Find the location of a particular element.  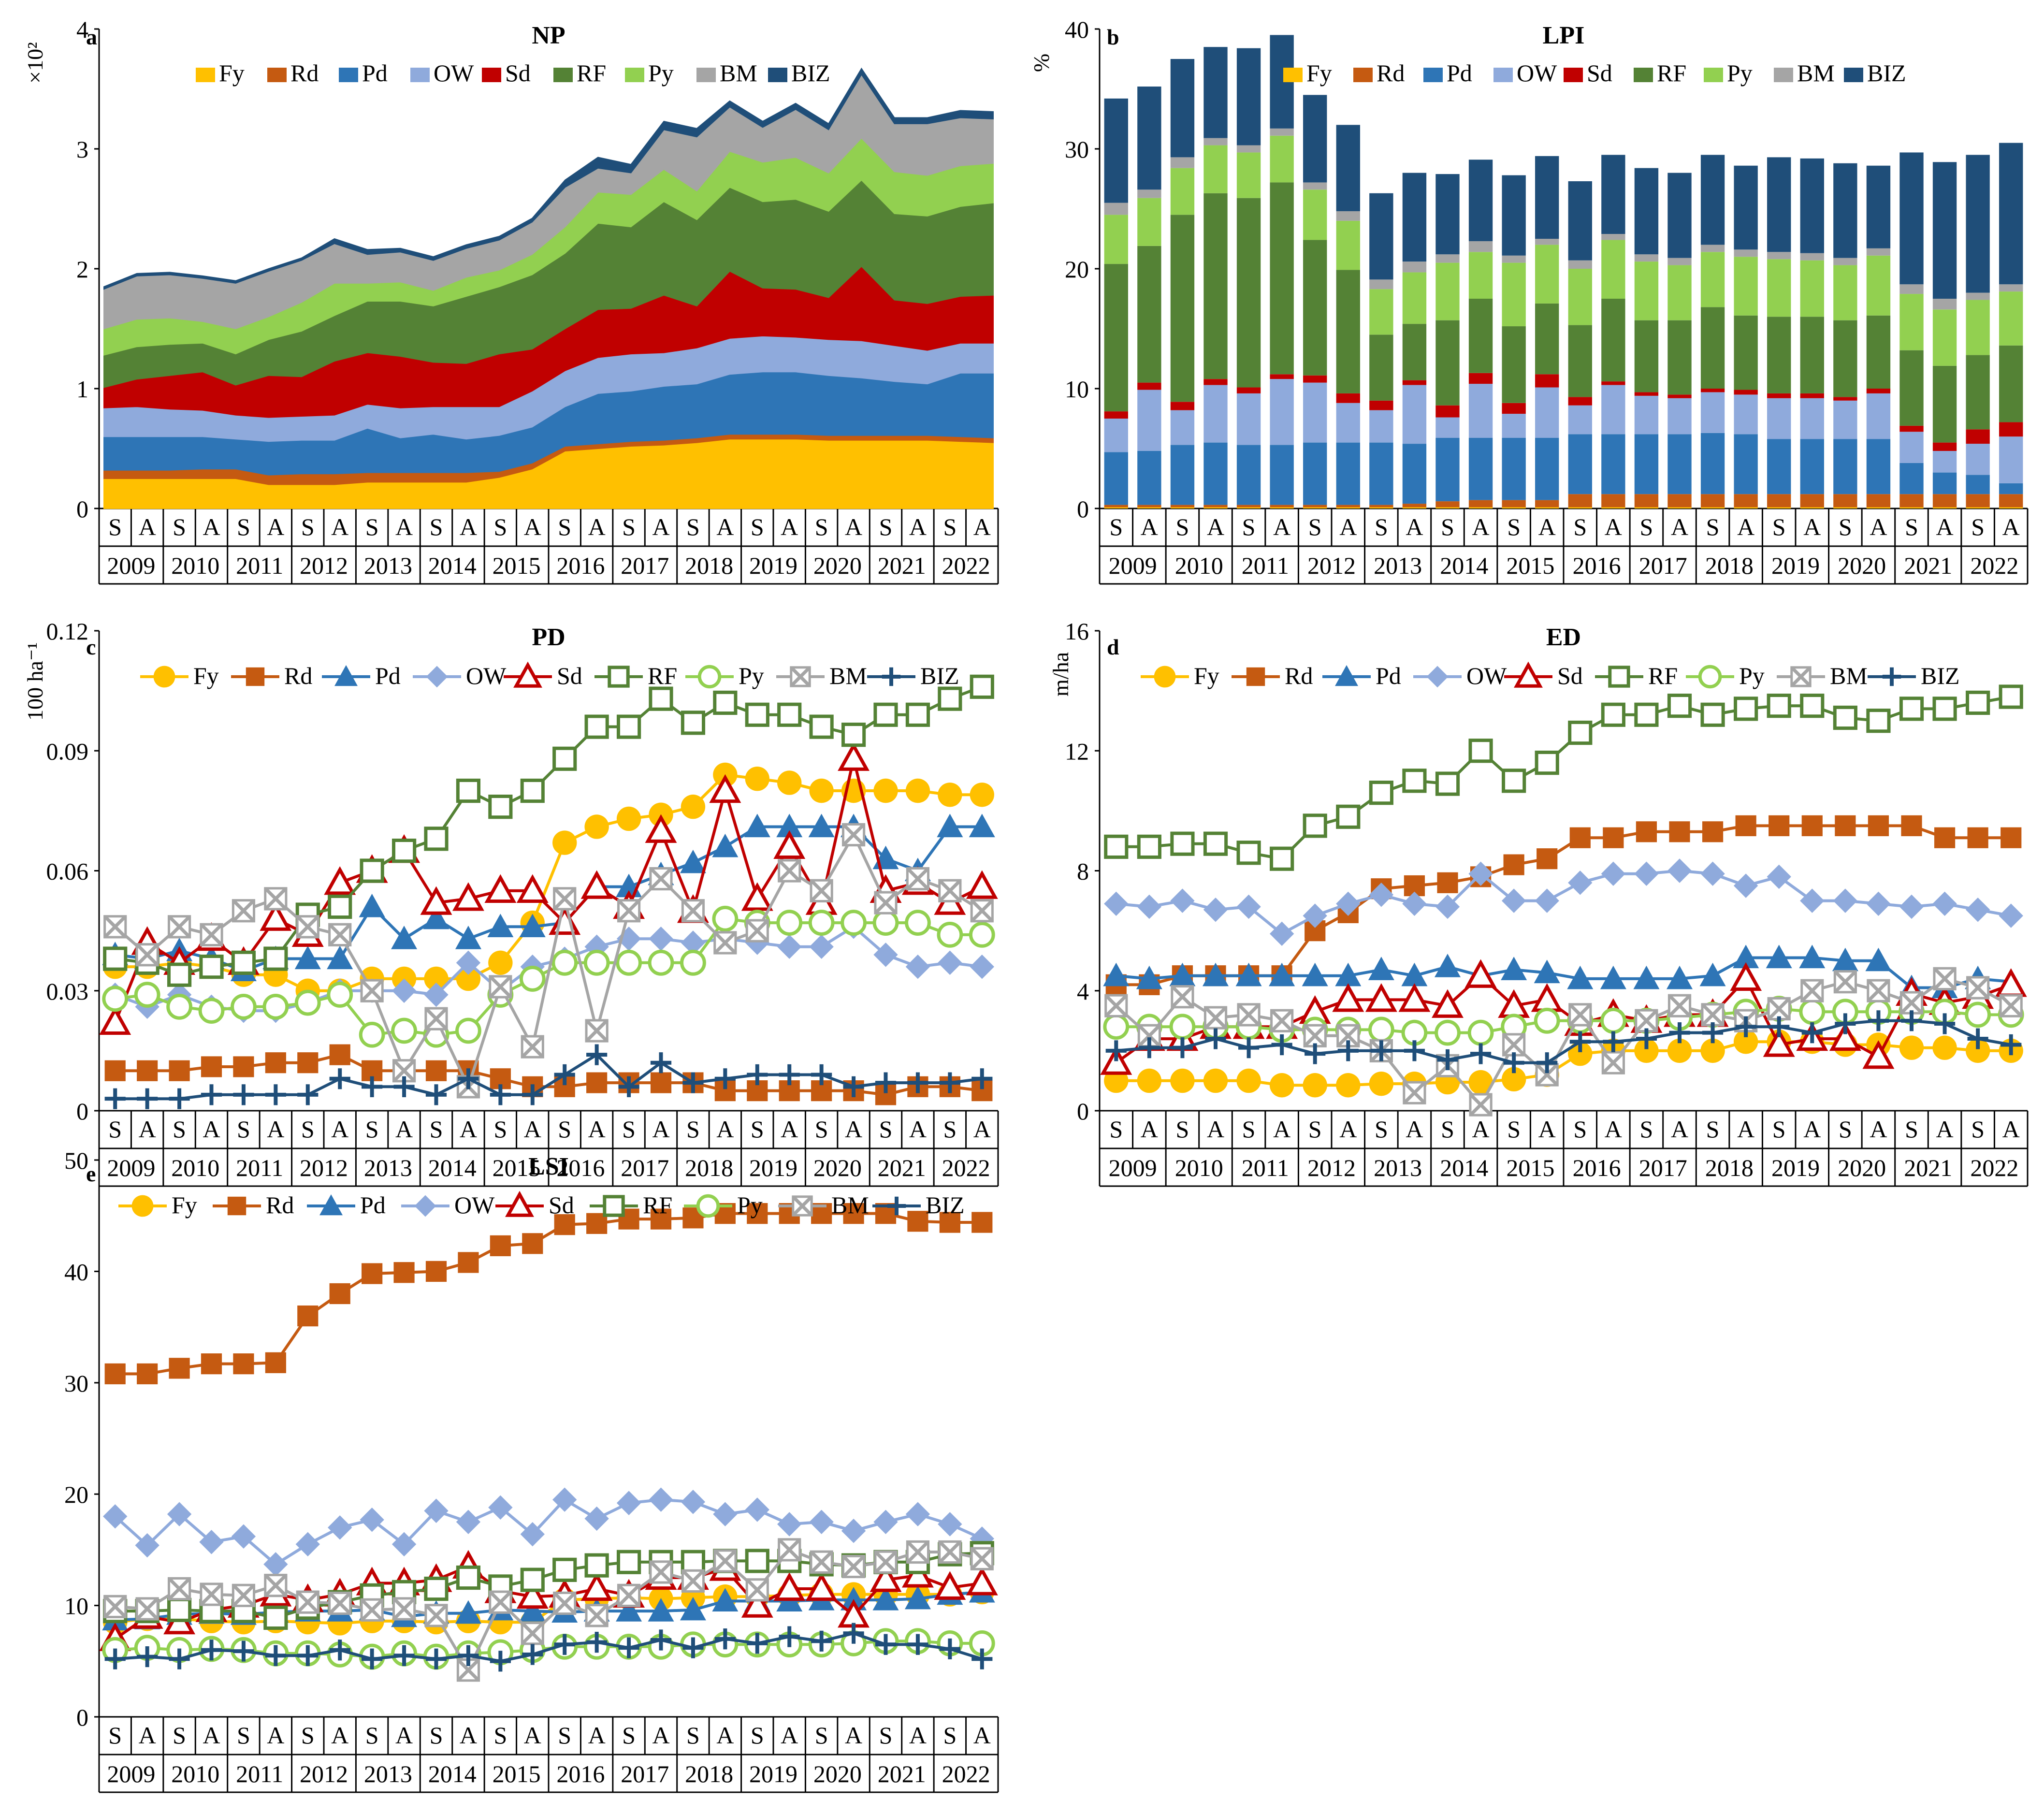

series-line-OW is located at coordinates (548, 1532).